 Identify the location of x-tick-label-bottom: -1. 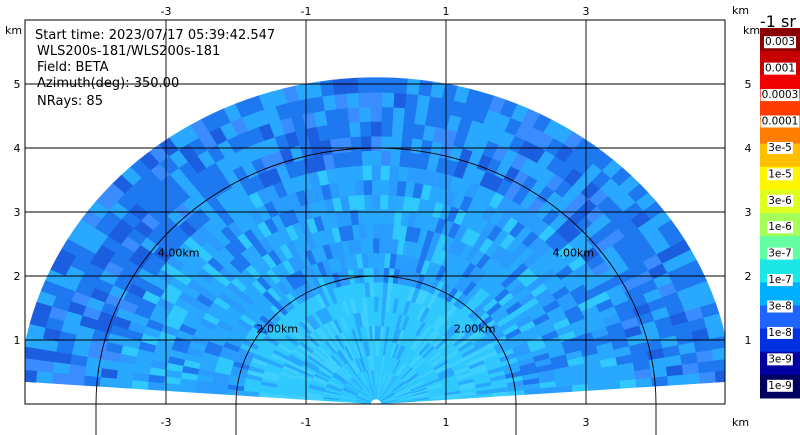
(306, 422).